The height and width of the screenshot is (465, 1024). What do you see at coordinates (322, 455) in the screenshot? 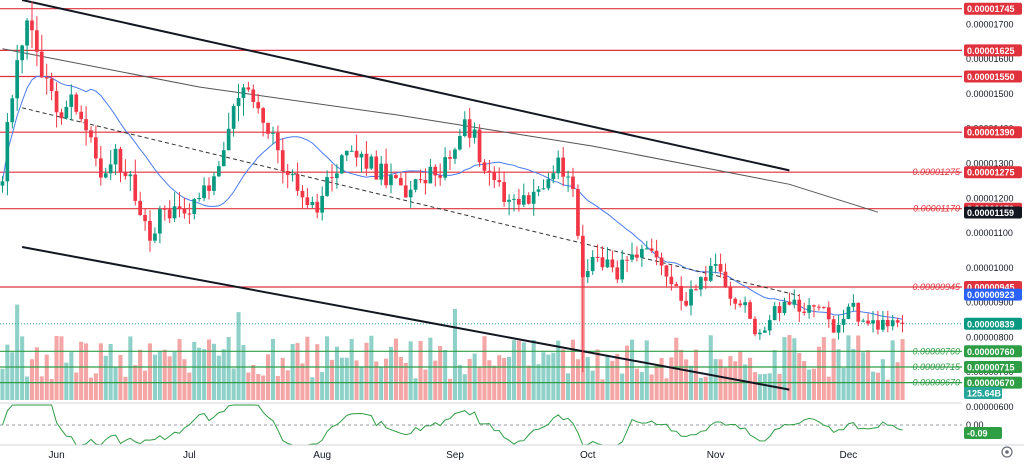
I see `time-tick-label: Aug` at bounding box center [322, 455].